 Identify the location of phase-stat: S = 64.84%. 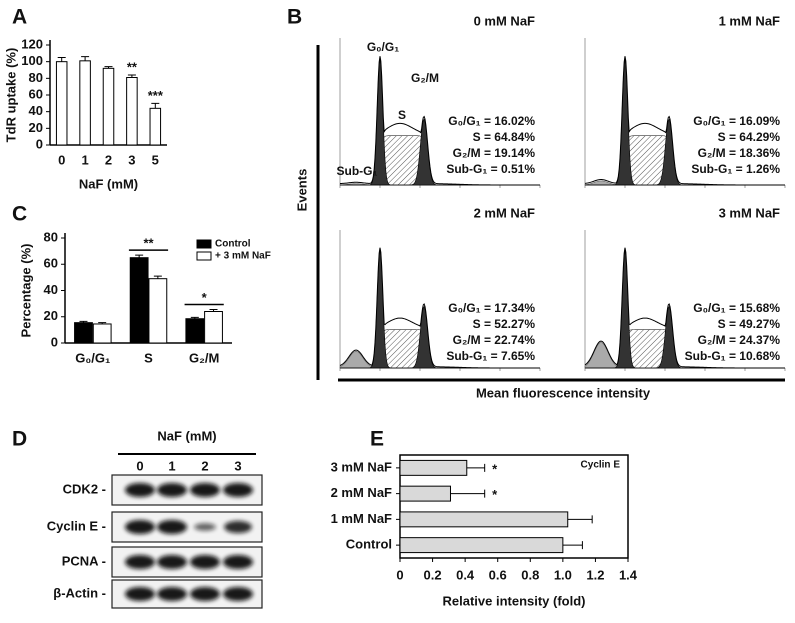
(504, 137).